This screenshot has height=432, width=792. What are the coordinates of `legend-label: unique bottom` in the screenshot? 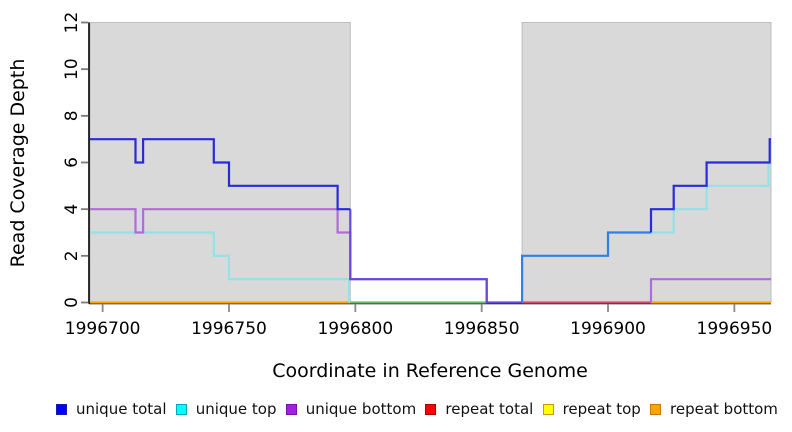 It's located at (361, 409).